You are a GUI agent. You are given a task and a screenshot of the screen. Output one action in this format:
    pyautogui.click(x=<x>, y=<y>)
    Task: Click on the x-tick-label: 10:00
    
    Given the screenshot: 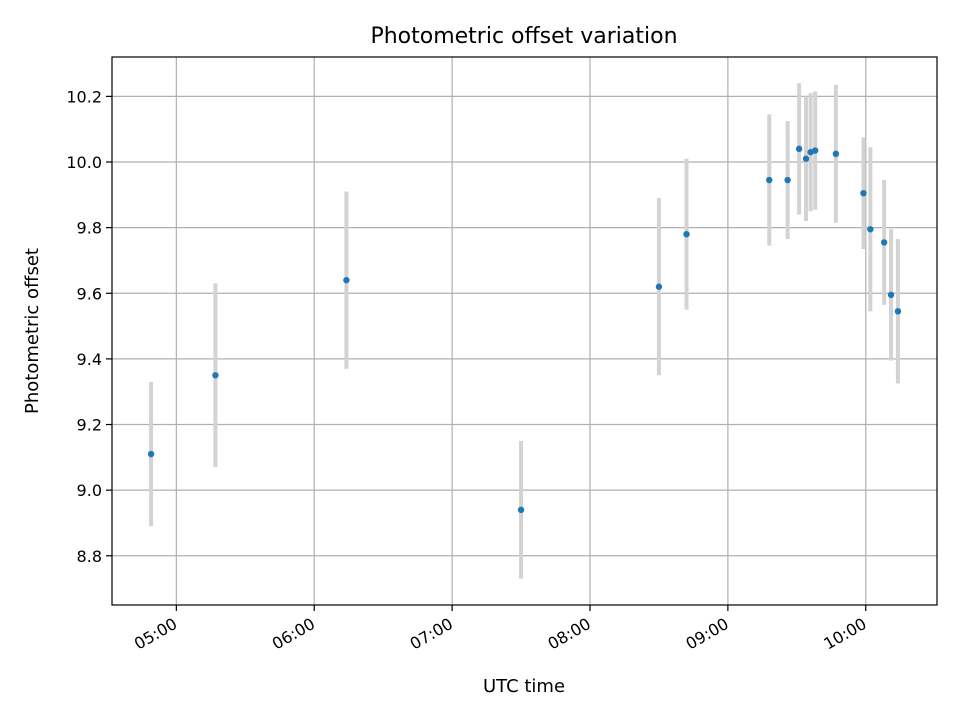 What is the action you would take?
    pyautogui.click(x=844, y=634)
    